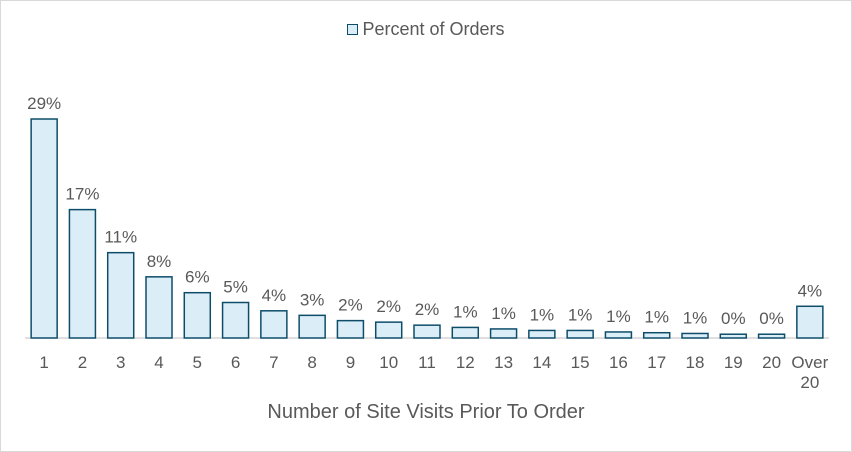  I want to click on data-label: 29%, so click(44, 103).